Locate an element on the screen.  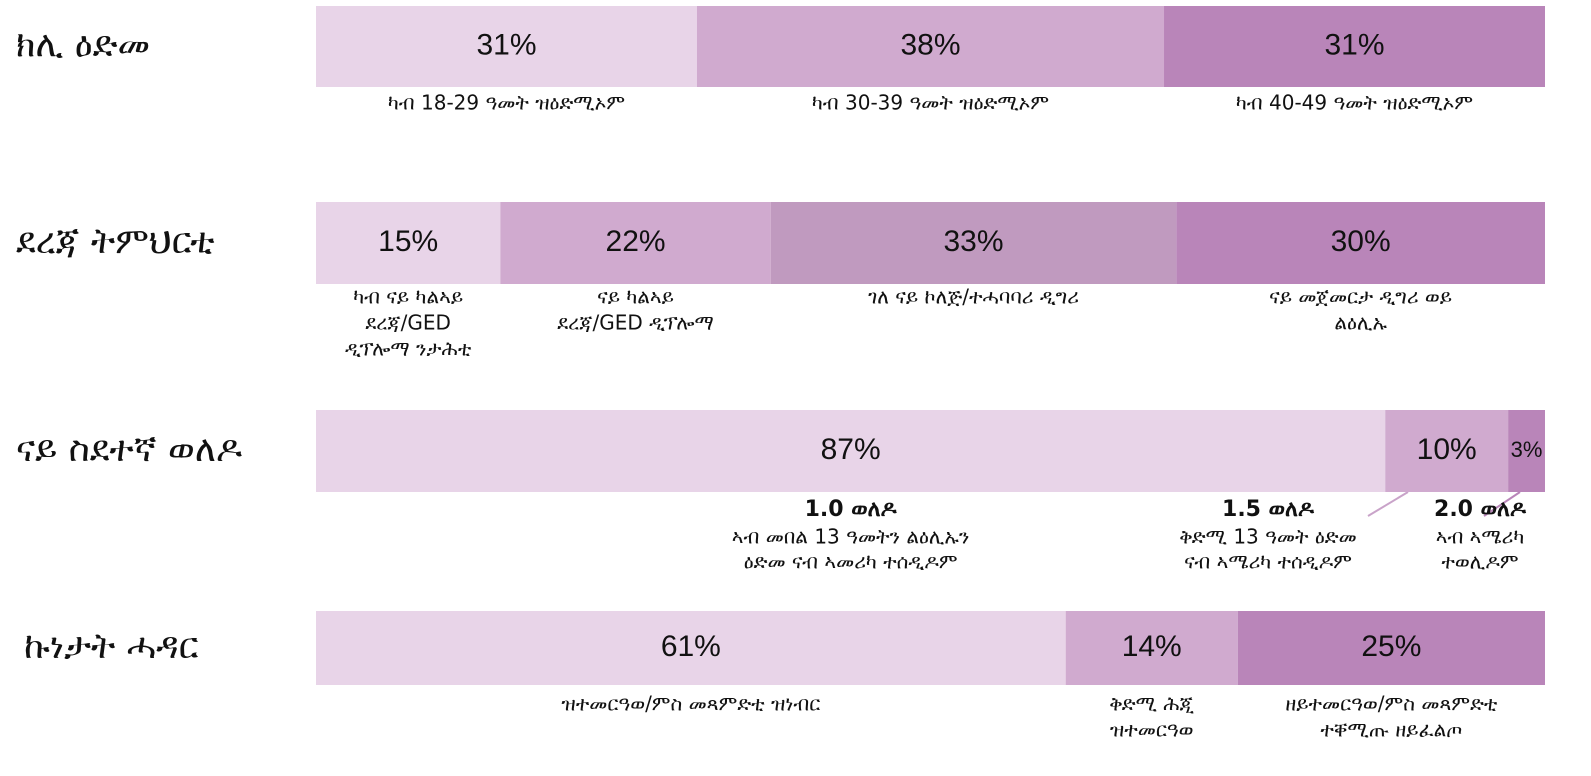
value-label: 22% is located at coordinates (636, 241).